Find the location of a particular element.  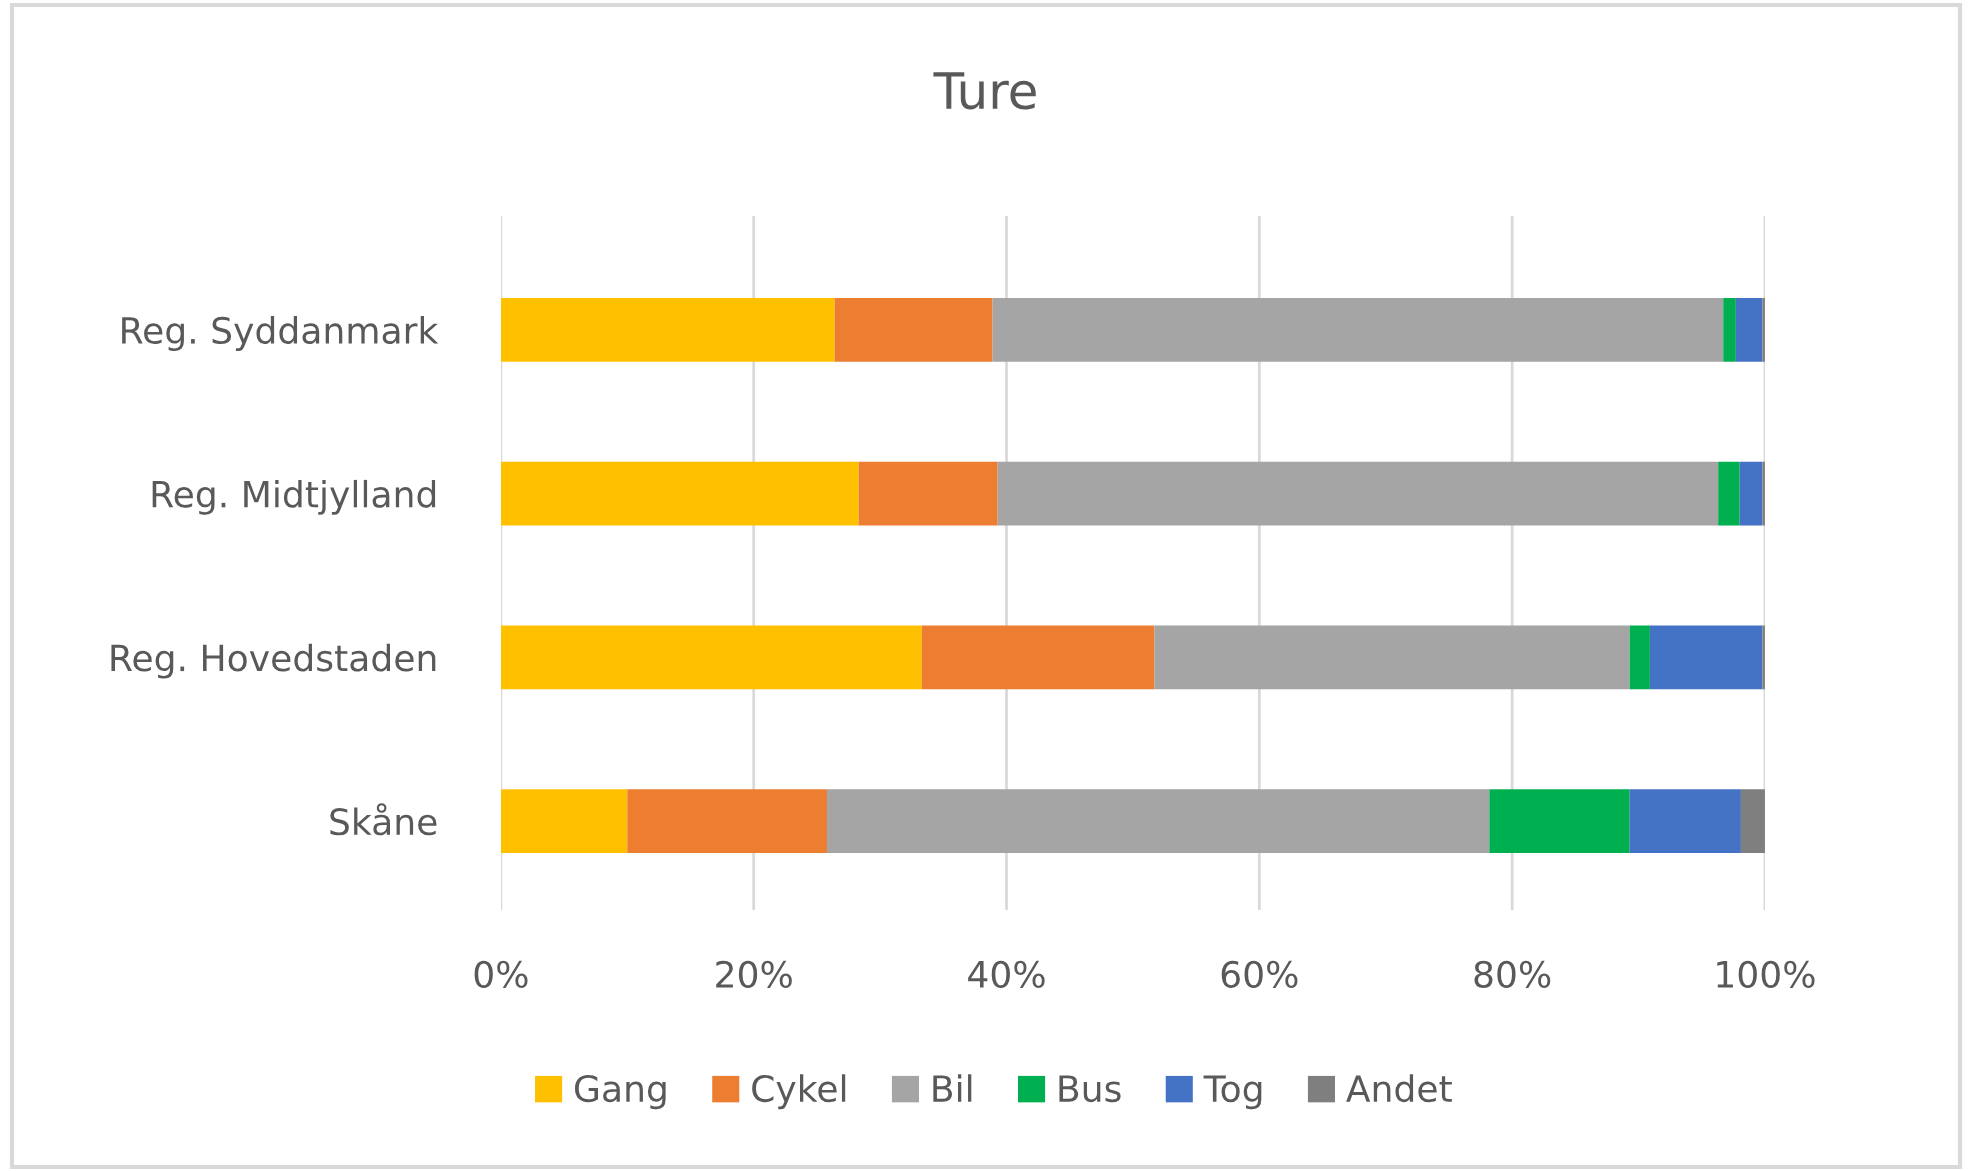

legend-label: Bus is located at coordinates (1090, 1089).